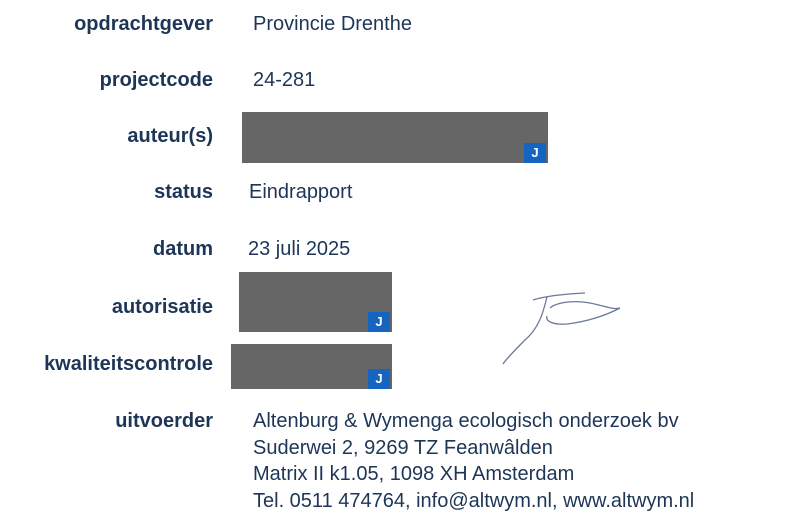 The image size is (804, 517). What do you see at coordinates (414, 474) in the screenshot?
I see `address-line: Matrix II k1.05, 1098 XH Amsterdam` at bounding box center [414, 474].